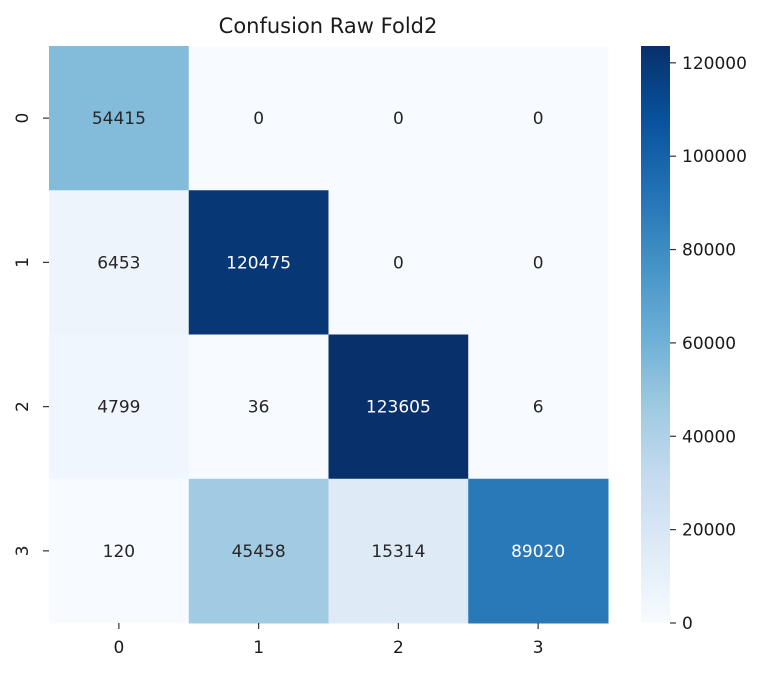  Describe the element at coordinates (398, 648) in the screenshot. I see `x-tick-label: 2` at that location.